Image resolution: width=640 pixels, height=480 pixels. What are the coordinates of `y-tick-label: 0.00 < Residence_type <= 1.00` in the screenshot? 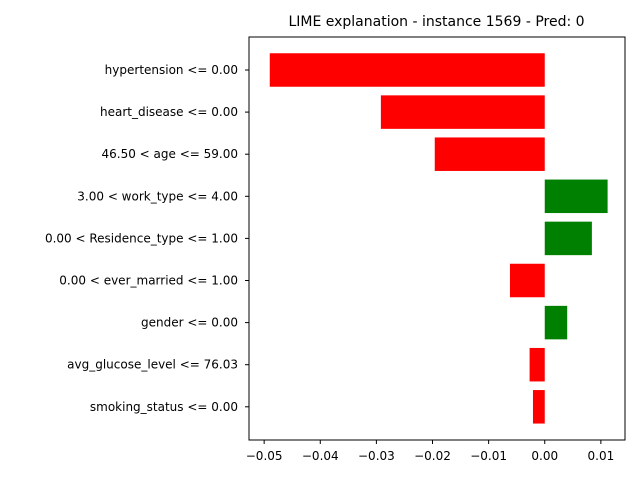 It's located at (141, 238).